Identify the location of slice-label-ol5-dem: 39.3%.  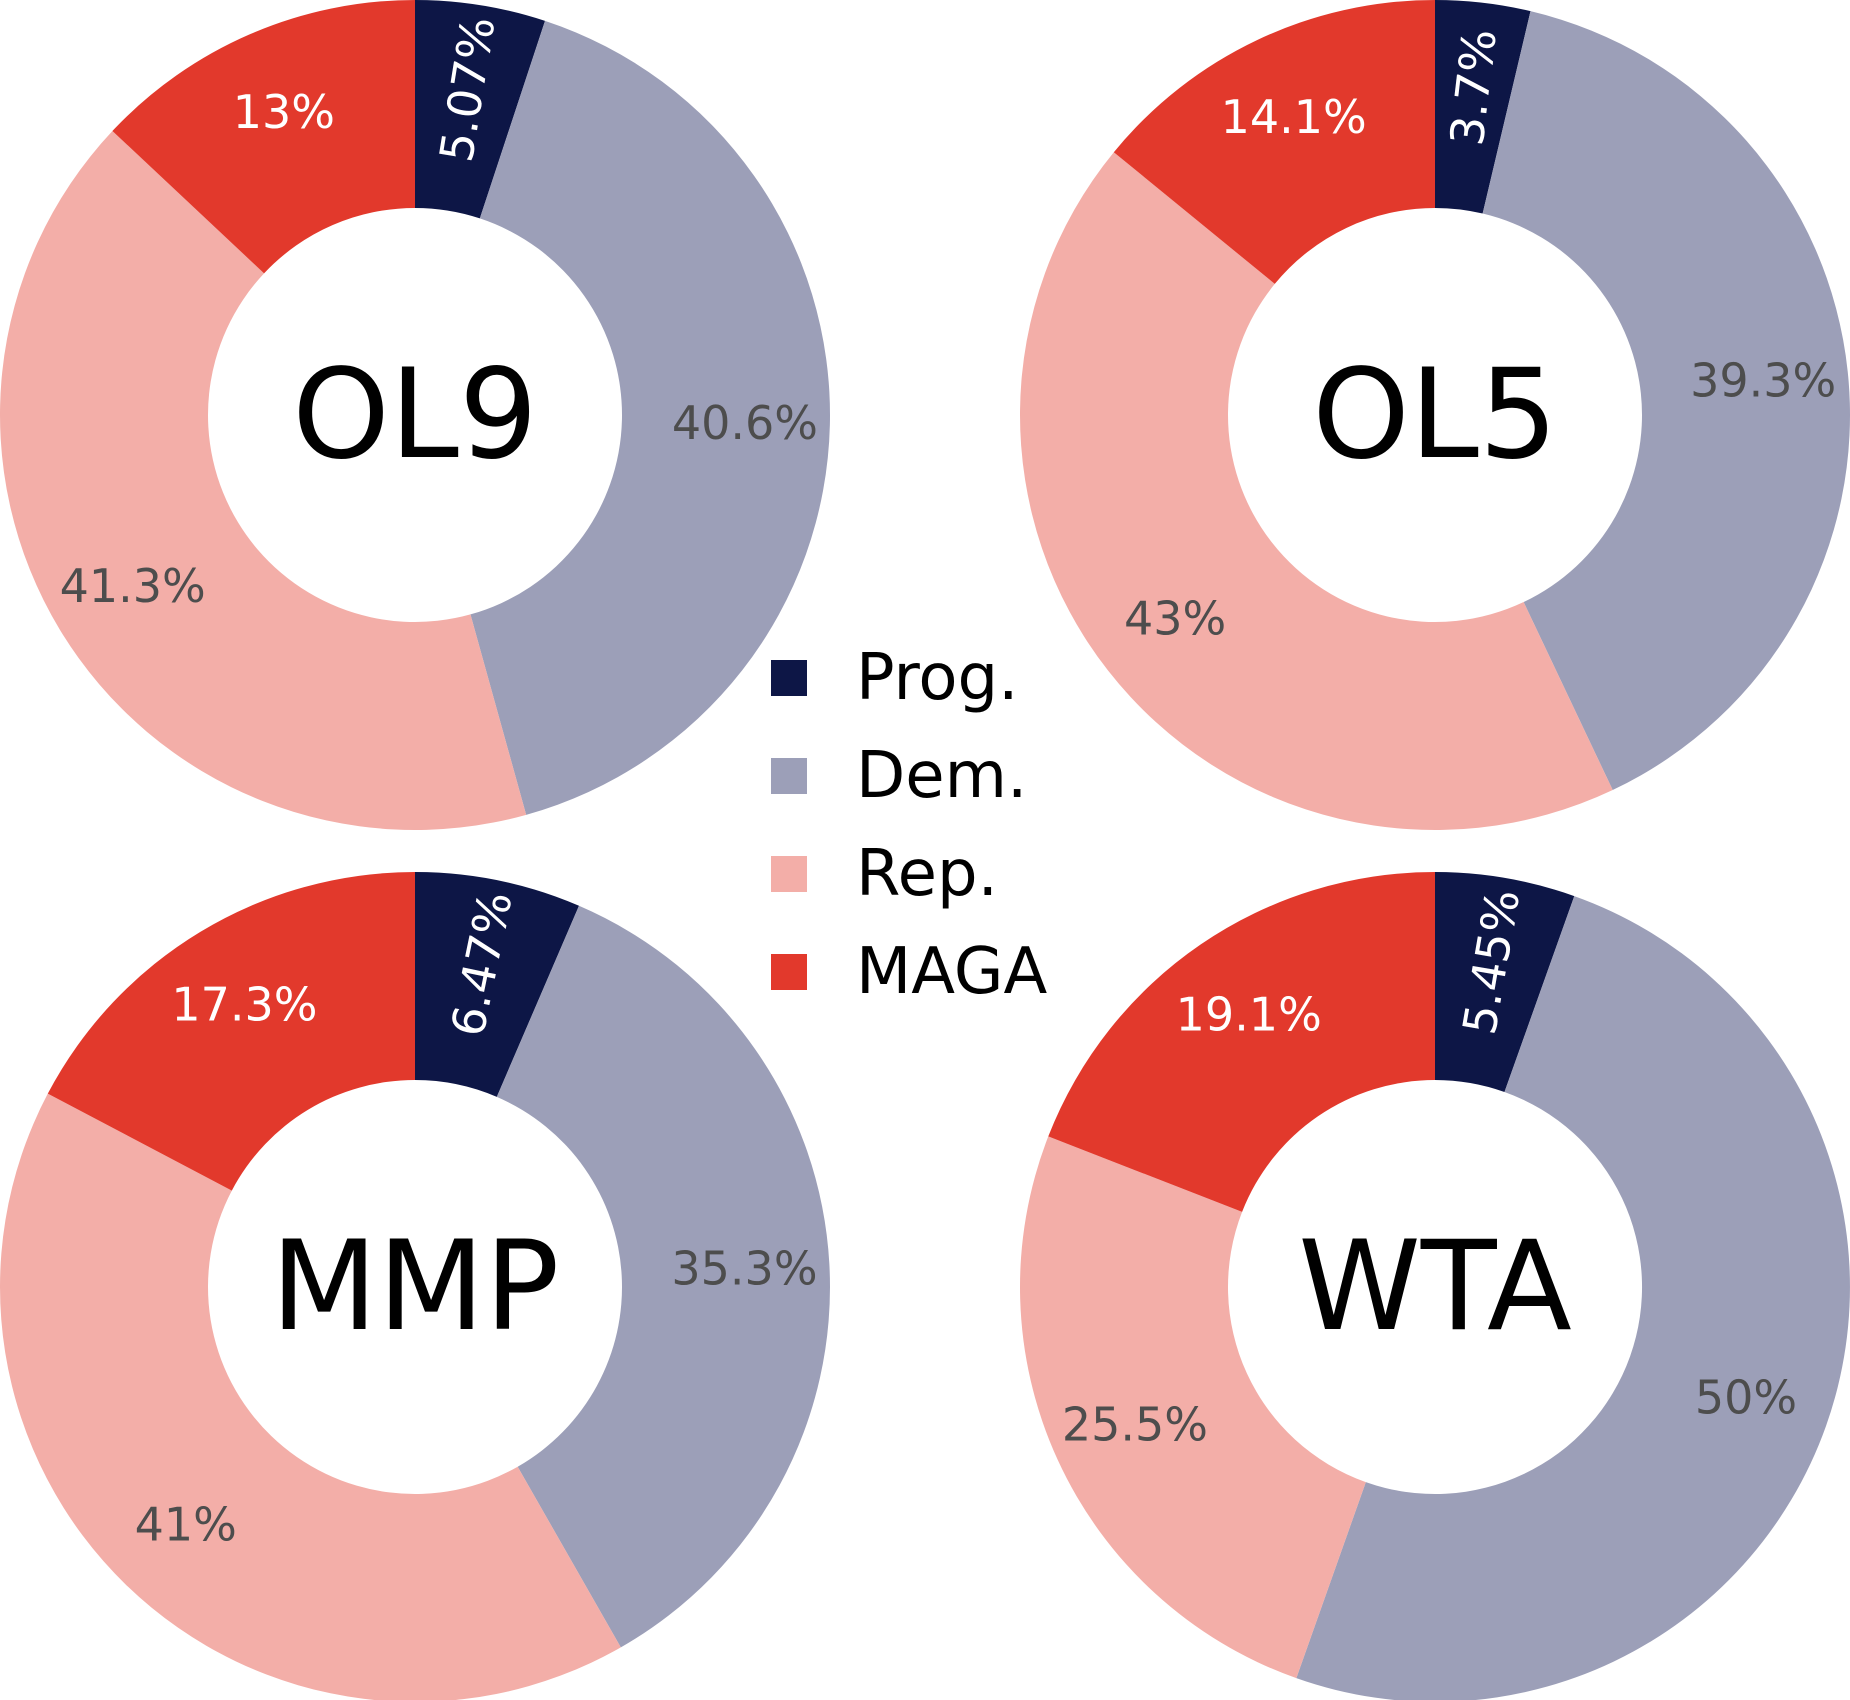
(1763, 380).